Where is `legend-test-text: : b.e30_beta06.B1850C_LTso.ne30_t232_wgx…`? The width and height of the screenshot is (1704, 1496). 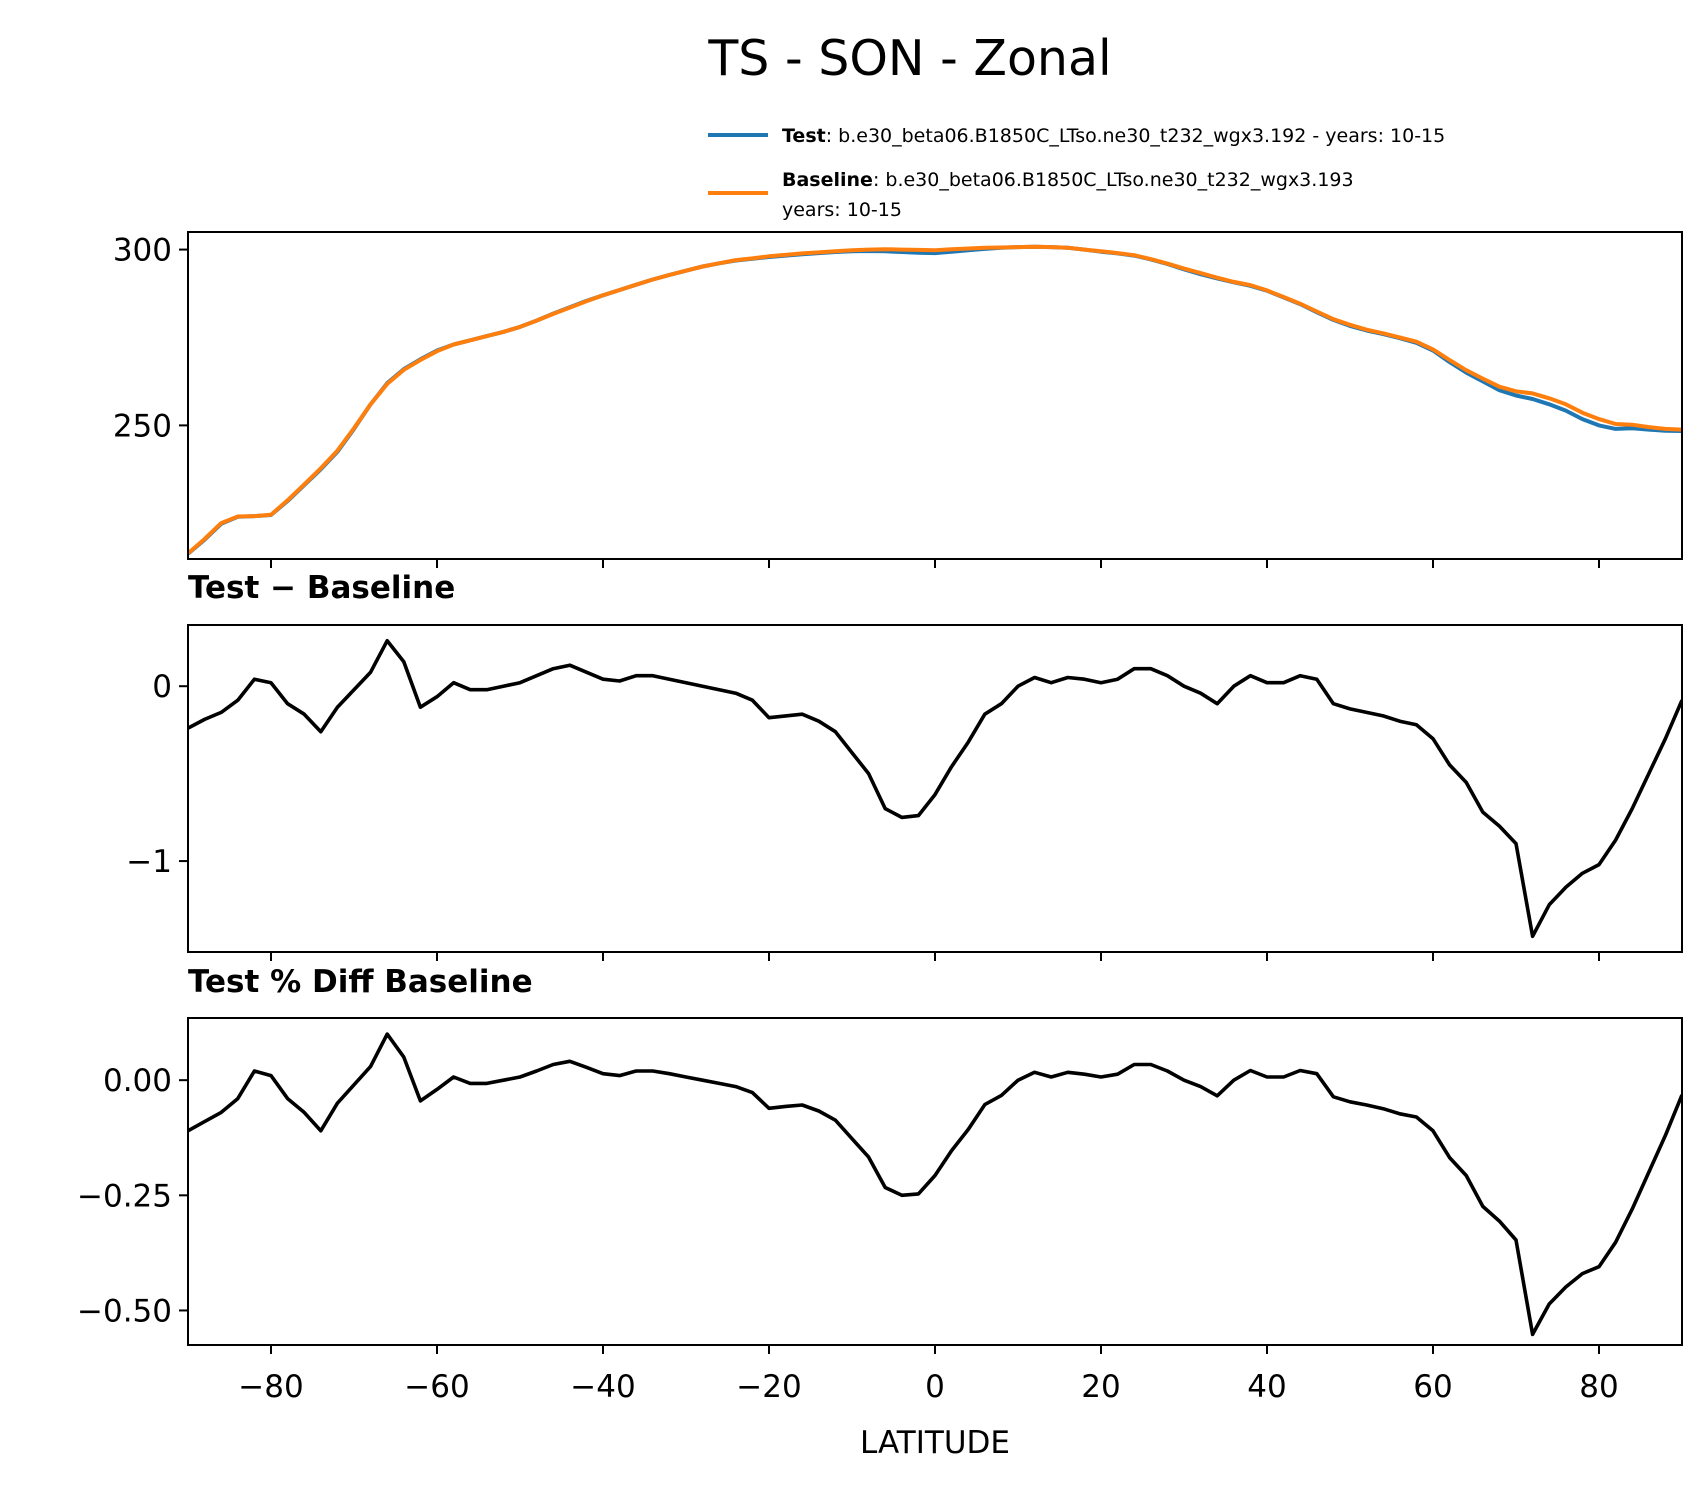
legend-test-text: : b.e30_beta06.B1850C_LTso.ne30_t232_wgx… is located at coordinates (1136, 136).